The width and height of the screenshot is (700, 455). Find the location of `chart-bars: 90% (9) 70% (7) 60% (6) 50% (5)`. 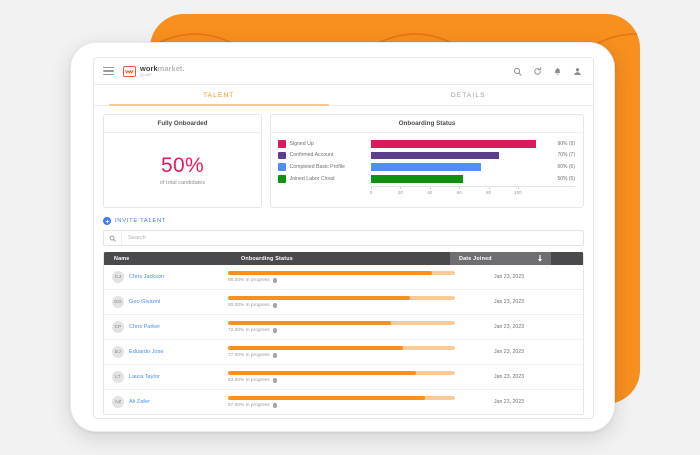

chart-bars: 90% (9) 70% (7) 60% (6) 50% (5) is located at coordinates (473, 161).